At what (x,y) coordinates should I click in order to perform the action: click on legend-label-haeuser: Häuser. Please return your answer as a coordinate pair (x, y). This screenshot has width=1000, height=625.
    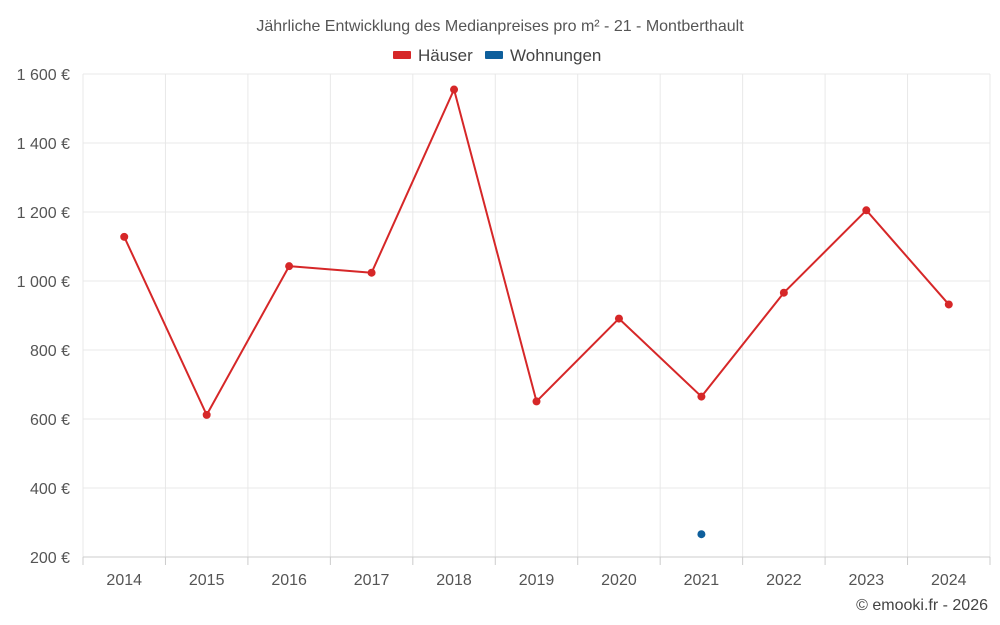
    Looking at the image, I should click on (445, 55).